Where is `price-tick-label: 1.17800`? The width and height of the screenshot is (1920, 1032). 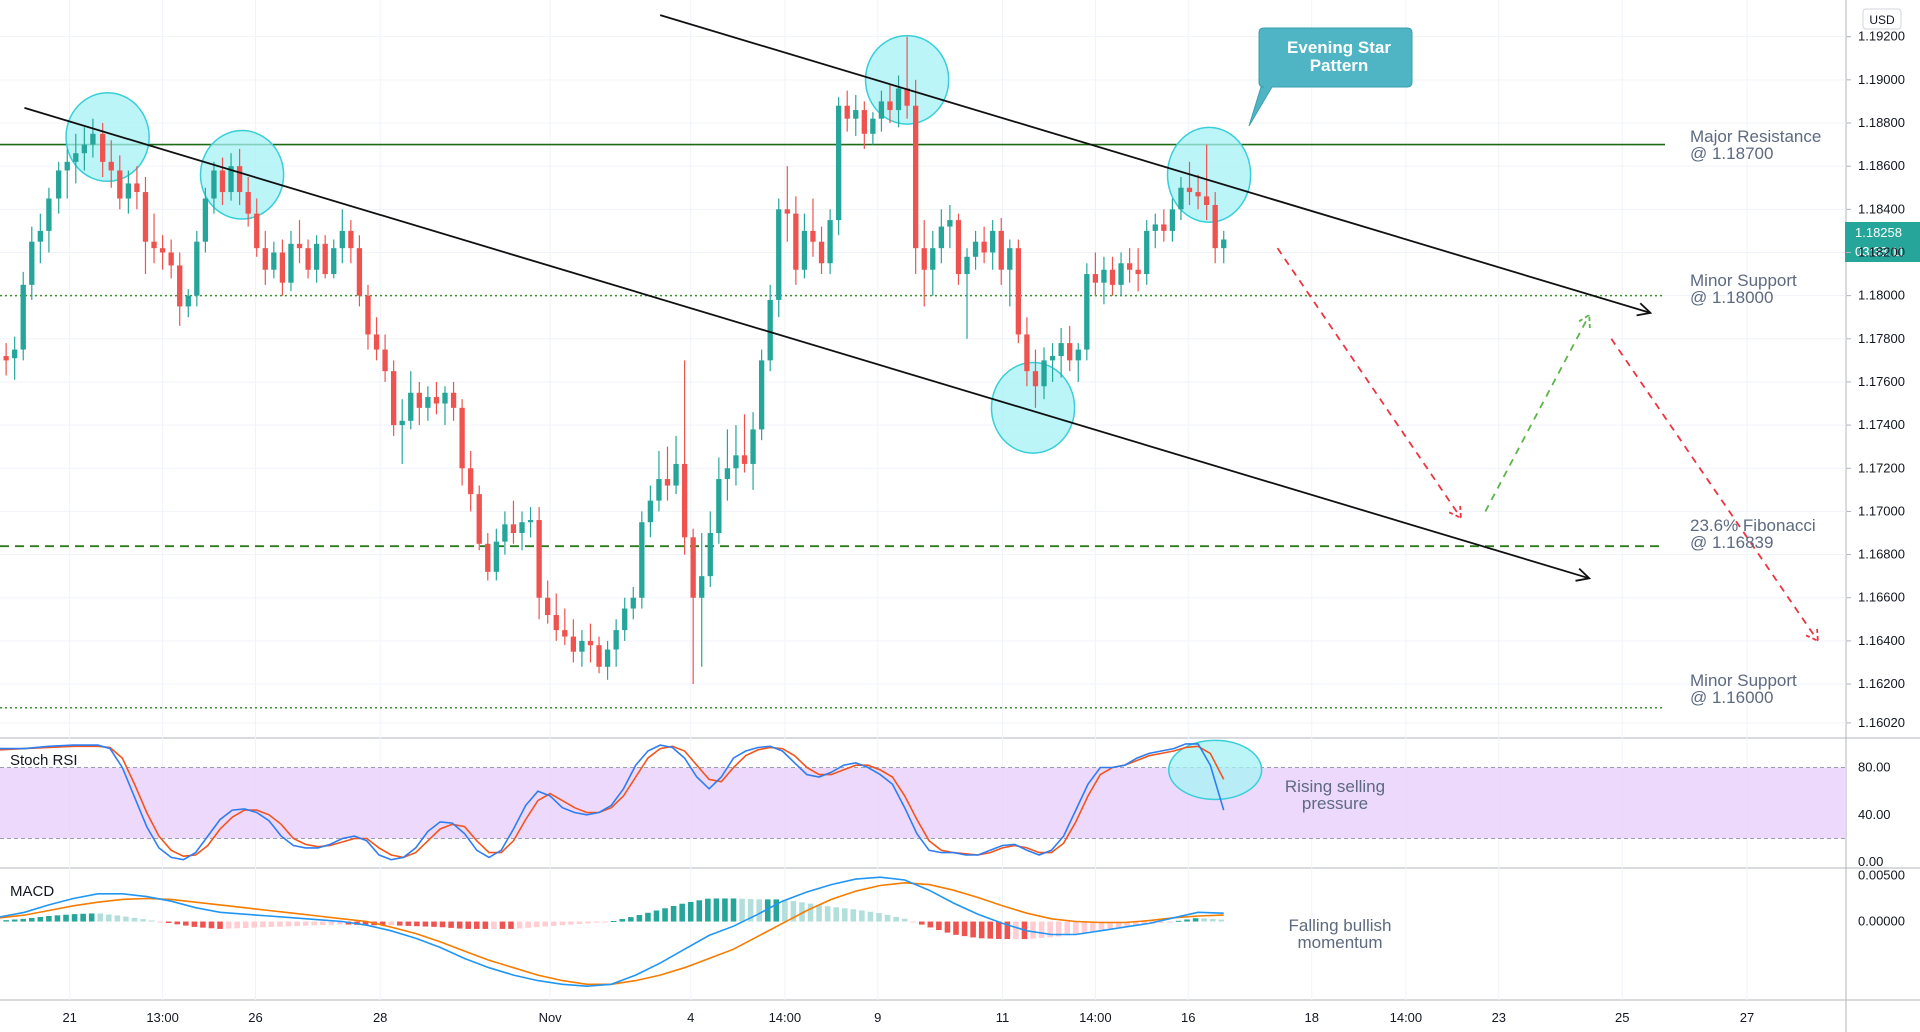
price-tick-label: 1.17800 is located at coordinates (1881, 338).